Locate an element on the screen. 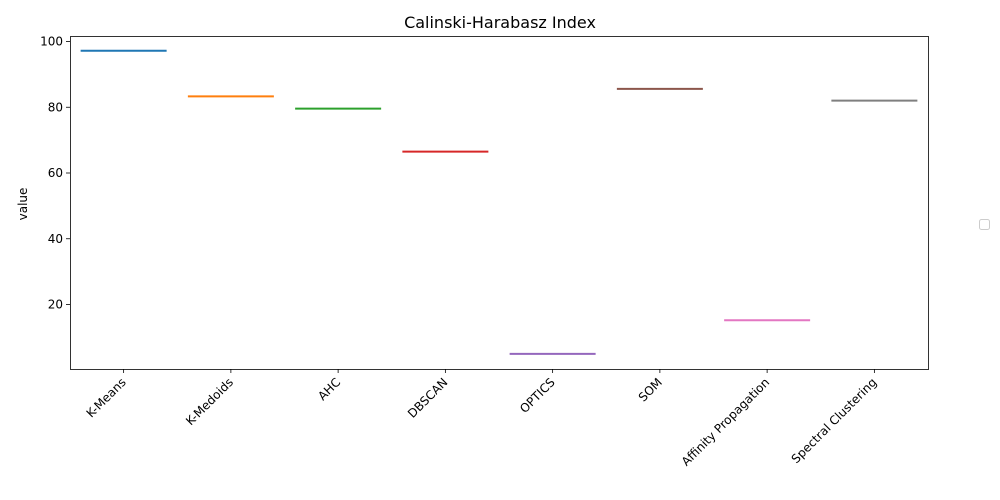  x-tick-label: AHC is located at coordinates (329, 389).